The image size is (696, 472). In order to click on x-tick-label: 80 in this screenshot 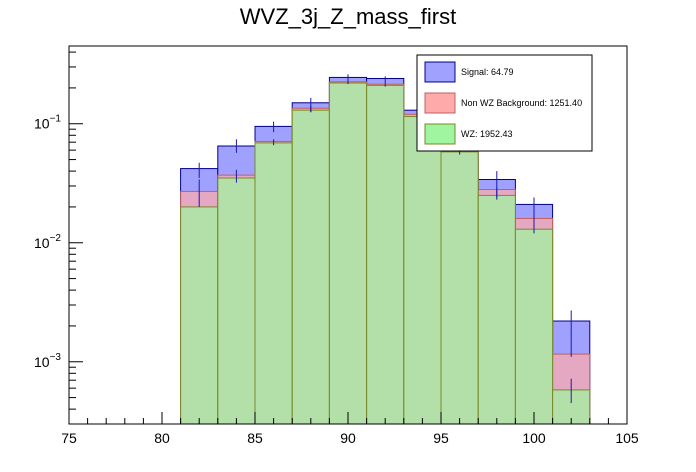, I will do `click(162, 438)`.